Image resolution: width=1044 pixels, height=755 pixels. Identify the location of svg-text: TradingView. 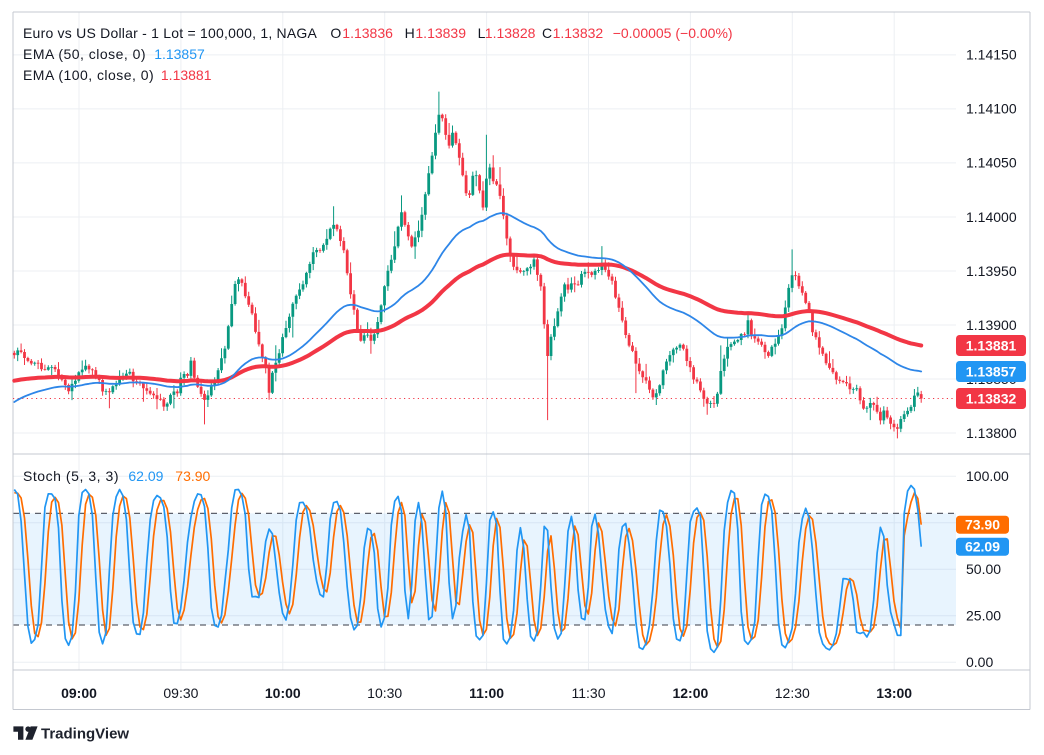
(85, 734).